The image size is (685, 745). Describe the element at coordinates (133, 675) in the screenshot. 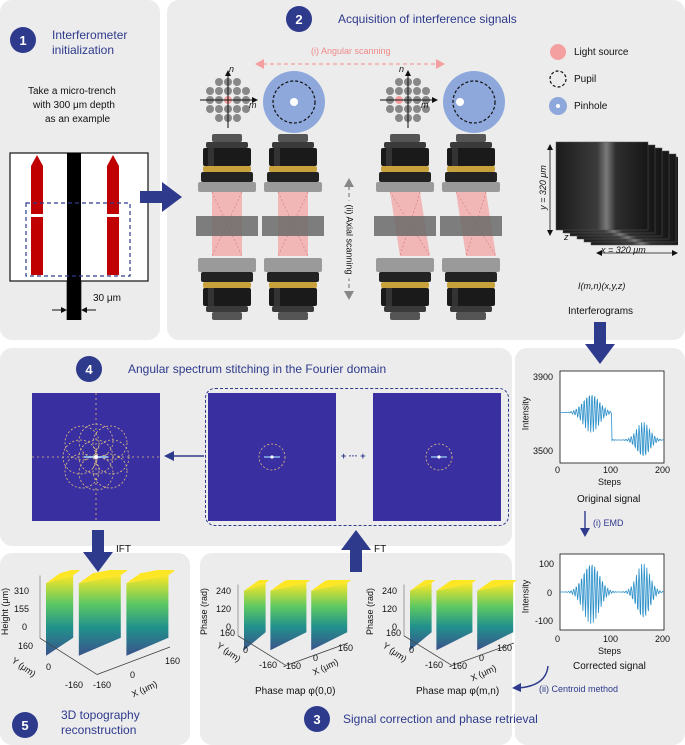

I see `topo-x-tick-1: 0` at that location.